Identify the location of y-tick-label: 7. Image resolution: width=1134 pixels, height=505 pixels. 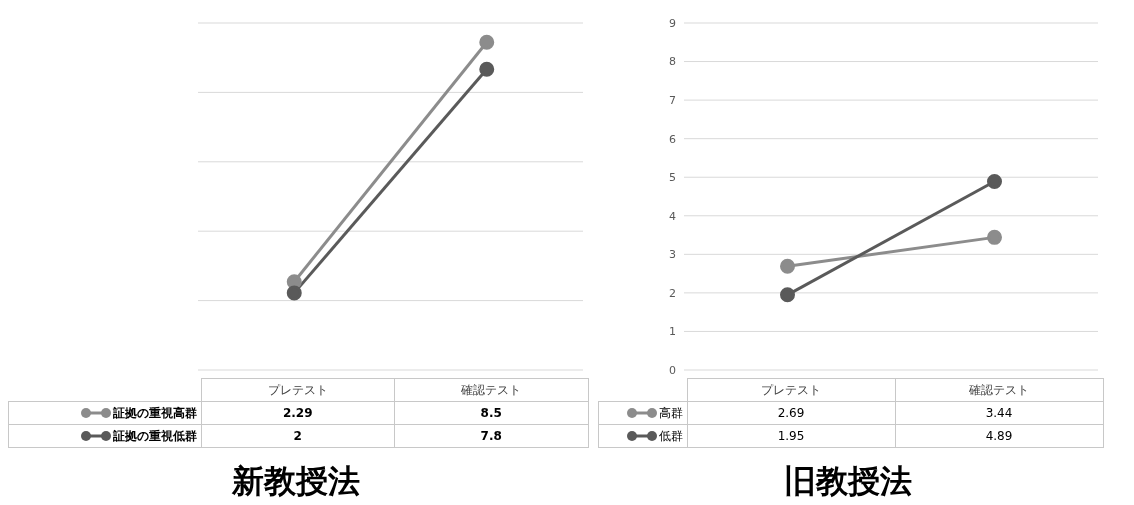
(672, 101).